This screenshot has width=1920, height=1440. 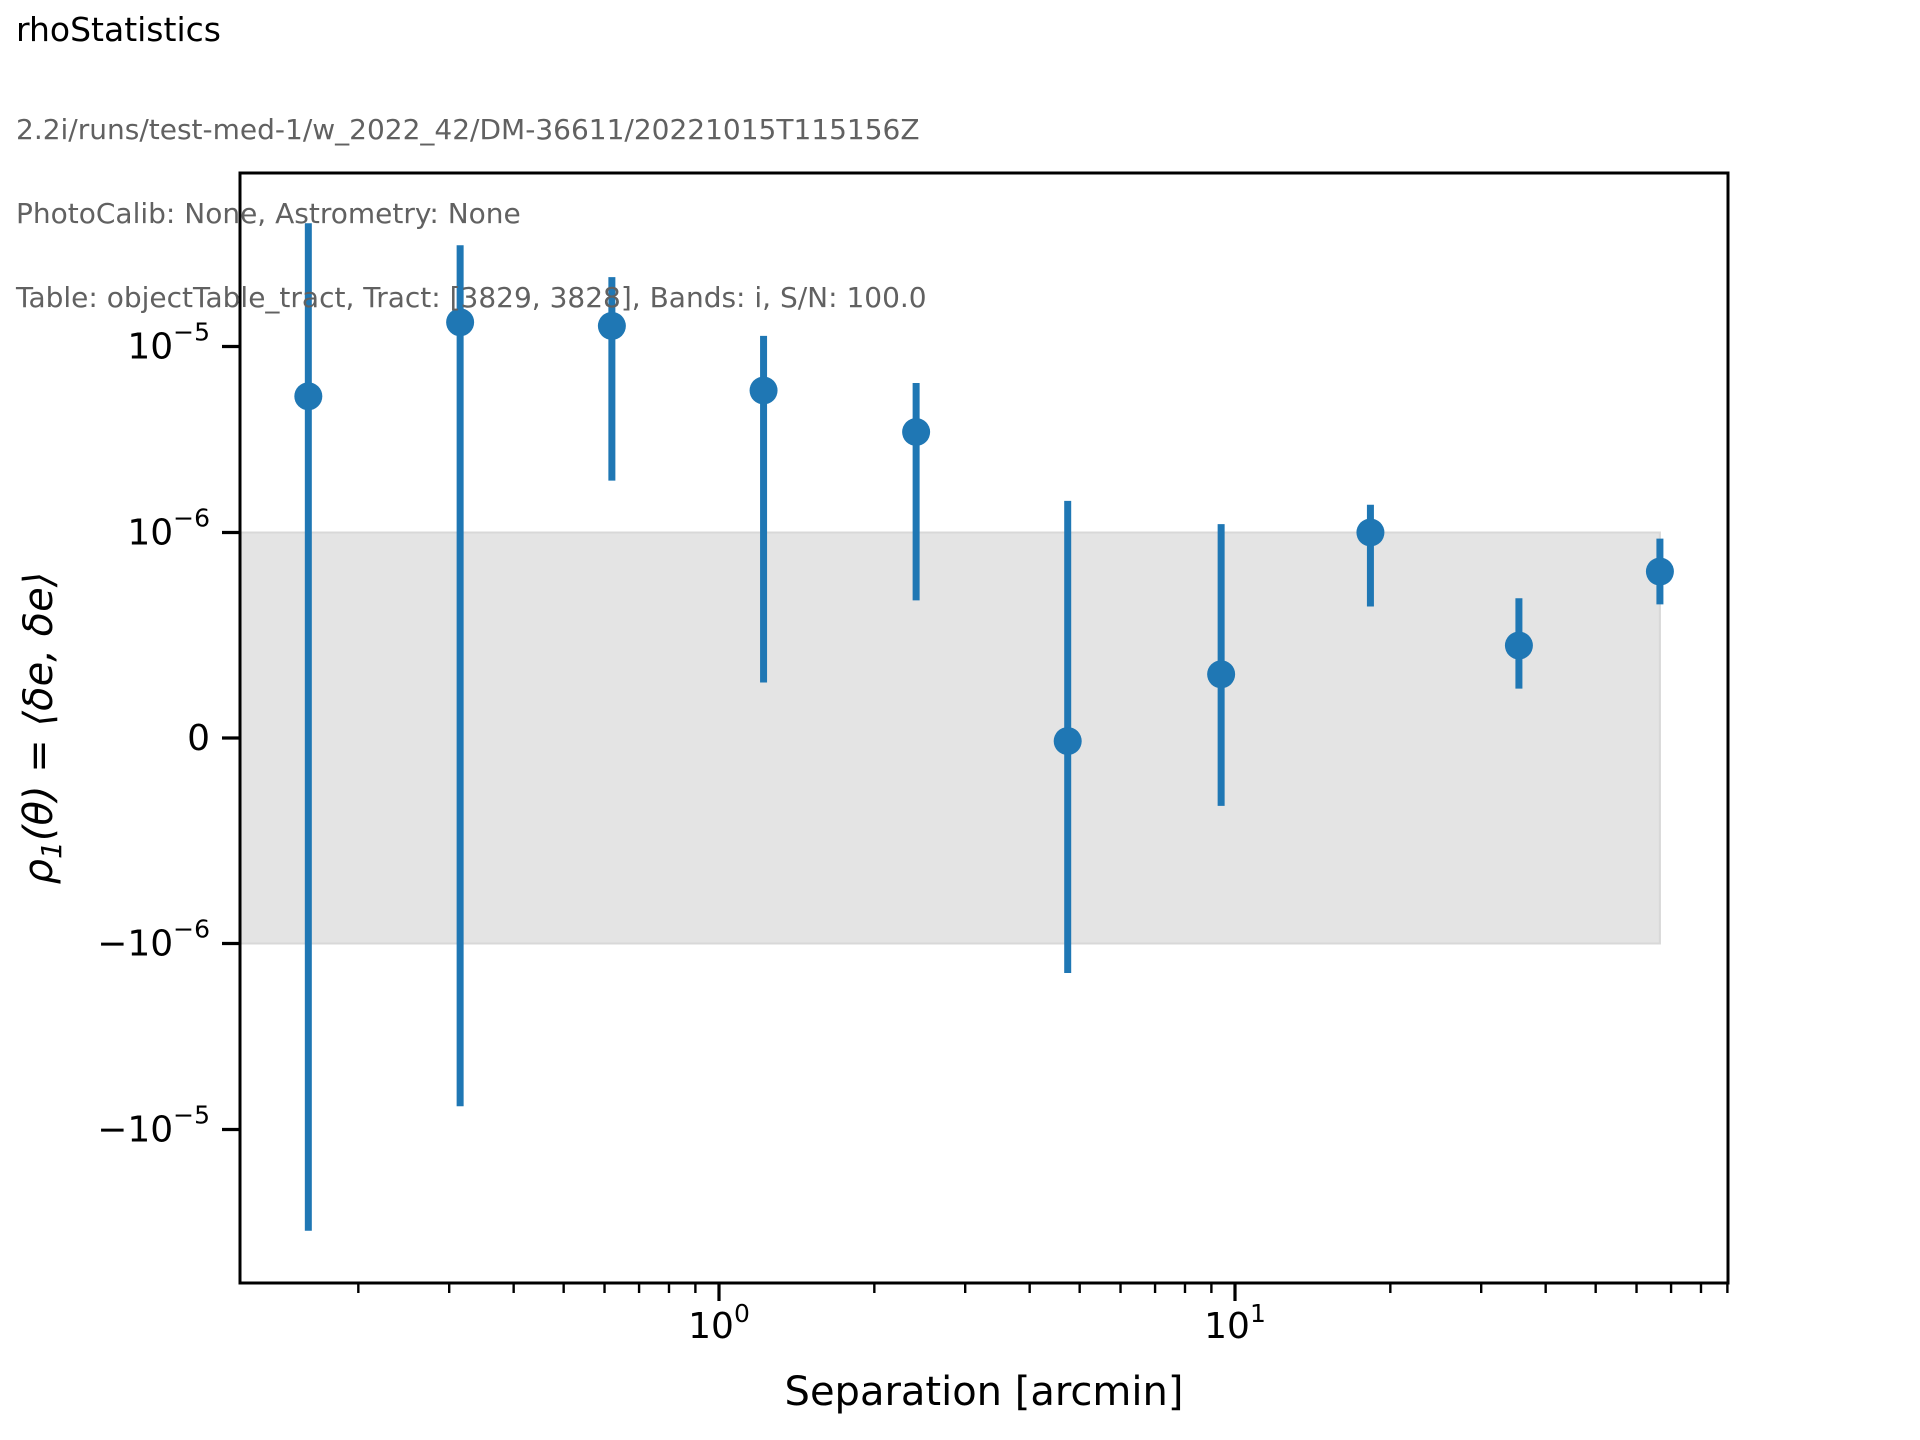 I want to click on y-tick-label: 10⁻⁵, so click(x=168, y=342).